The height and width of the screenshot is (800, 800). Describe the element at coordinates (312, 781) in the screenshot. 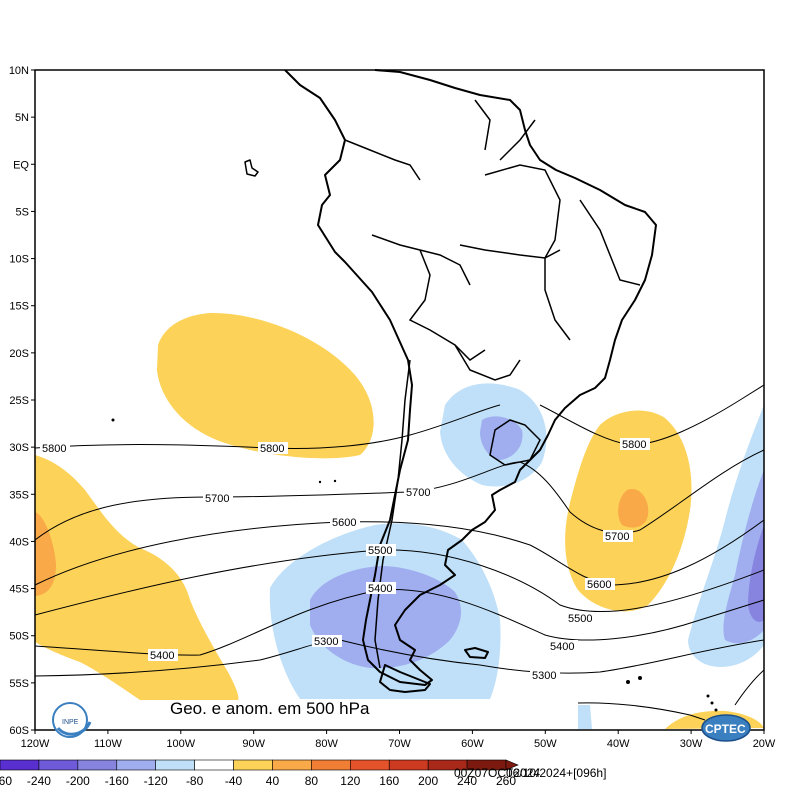

I see `colorbar-label: 80` at that location.